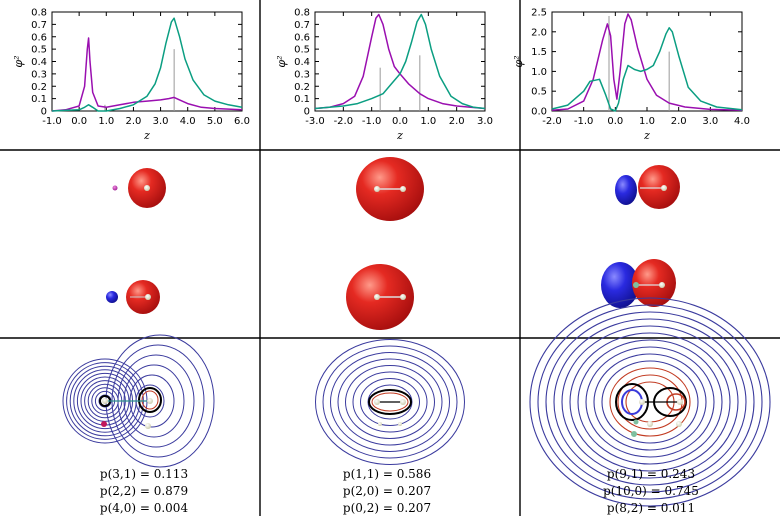  Describe the element at coordinates (39, 74) in the screenshot. I see `y-tick-label: 0.3` at that location.